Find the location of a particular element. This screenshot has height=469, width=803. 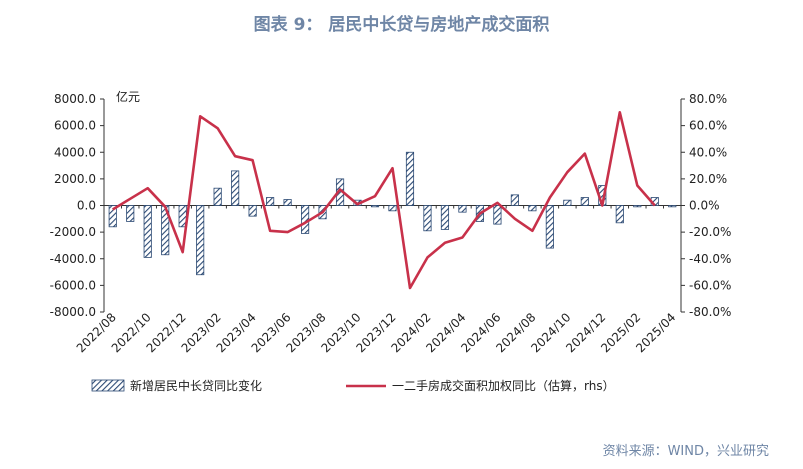

left-tick-label: 4000.0 is located at coordinates (75, 152).